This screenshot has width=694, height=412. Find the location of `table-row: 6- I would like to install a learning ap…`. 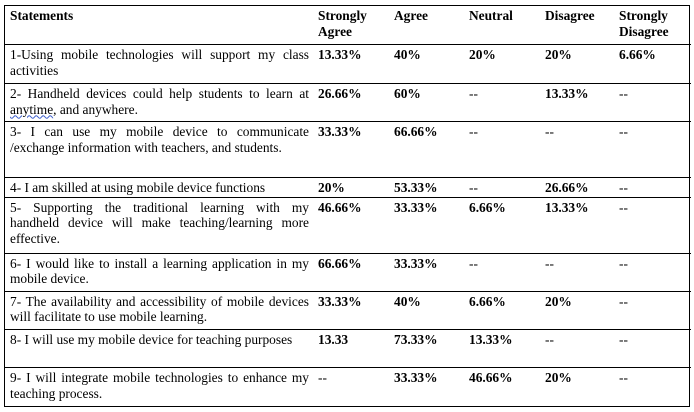

table-row: 6- I would like to install a learning ap… is located at coordinates (348, 272).